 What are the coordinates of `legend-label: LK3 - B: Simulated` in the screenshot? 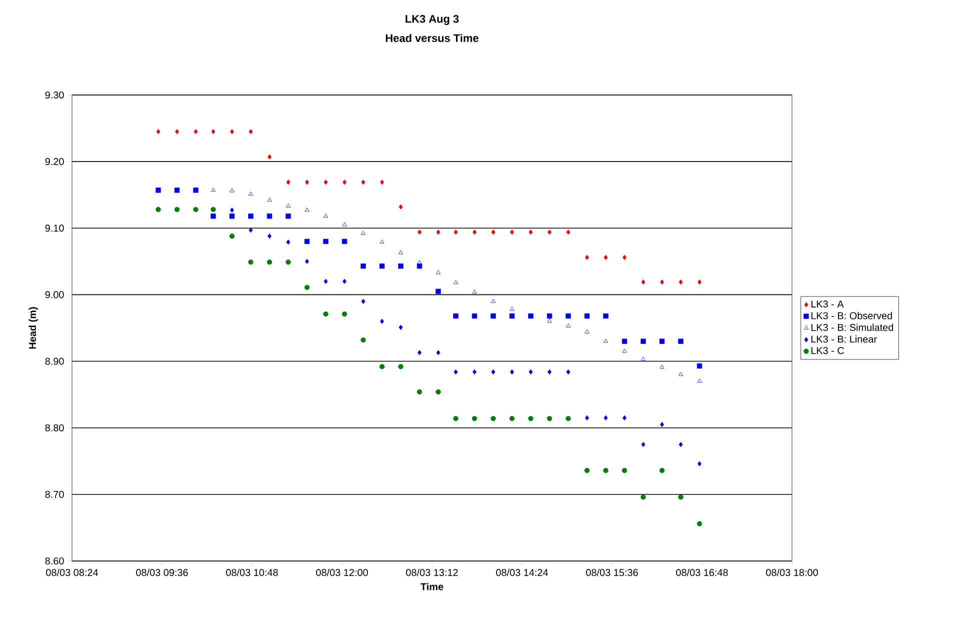 It's located at (852, 327).